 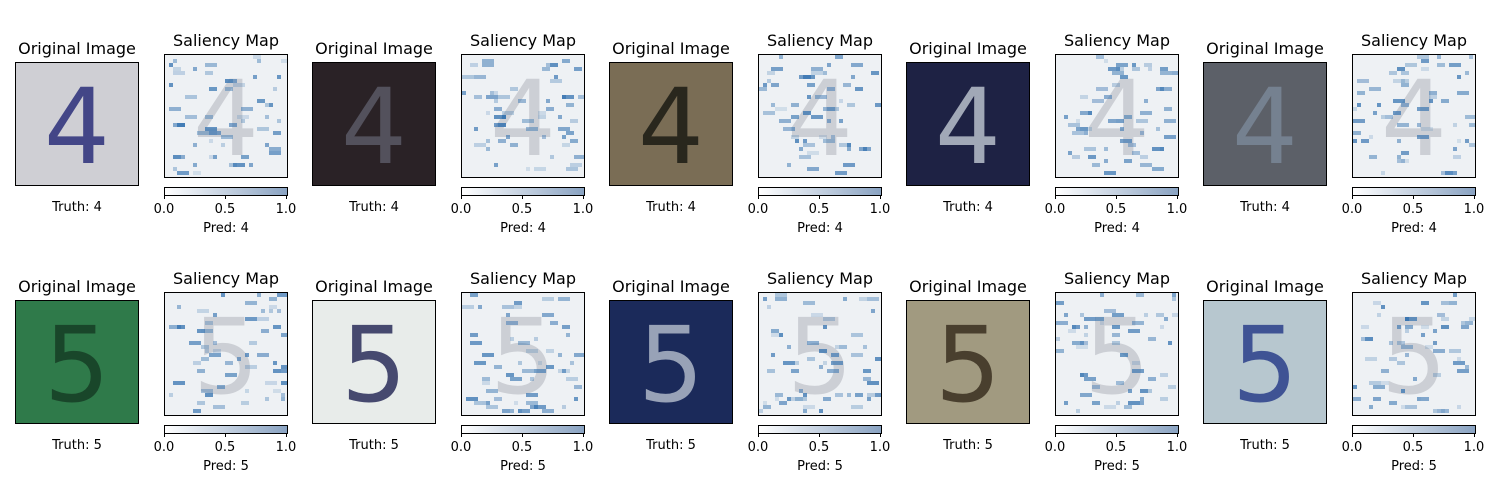 I want to click on svg-text: 4, so click(x=1414, y=117).